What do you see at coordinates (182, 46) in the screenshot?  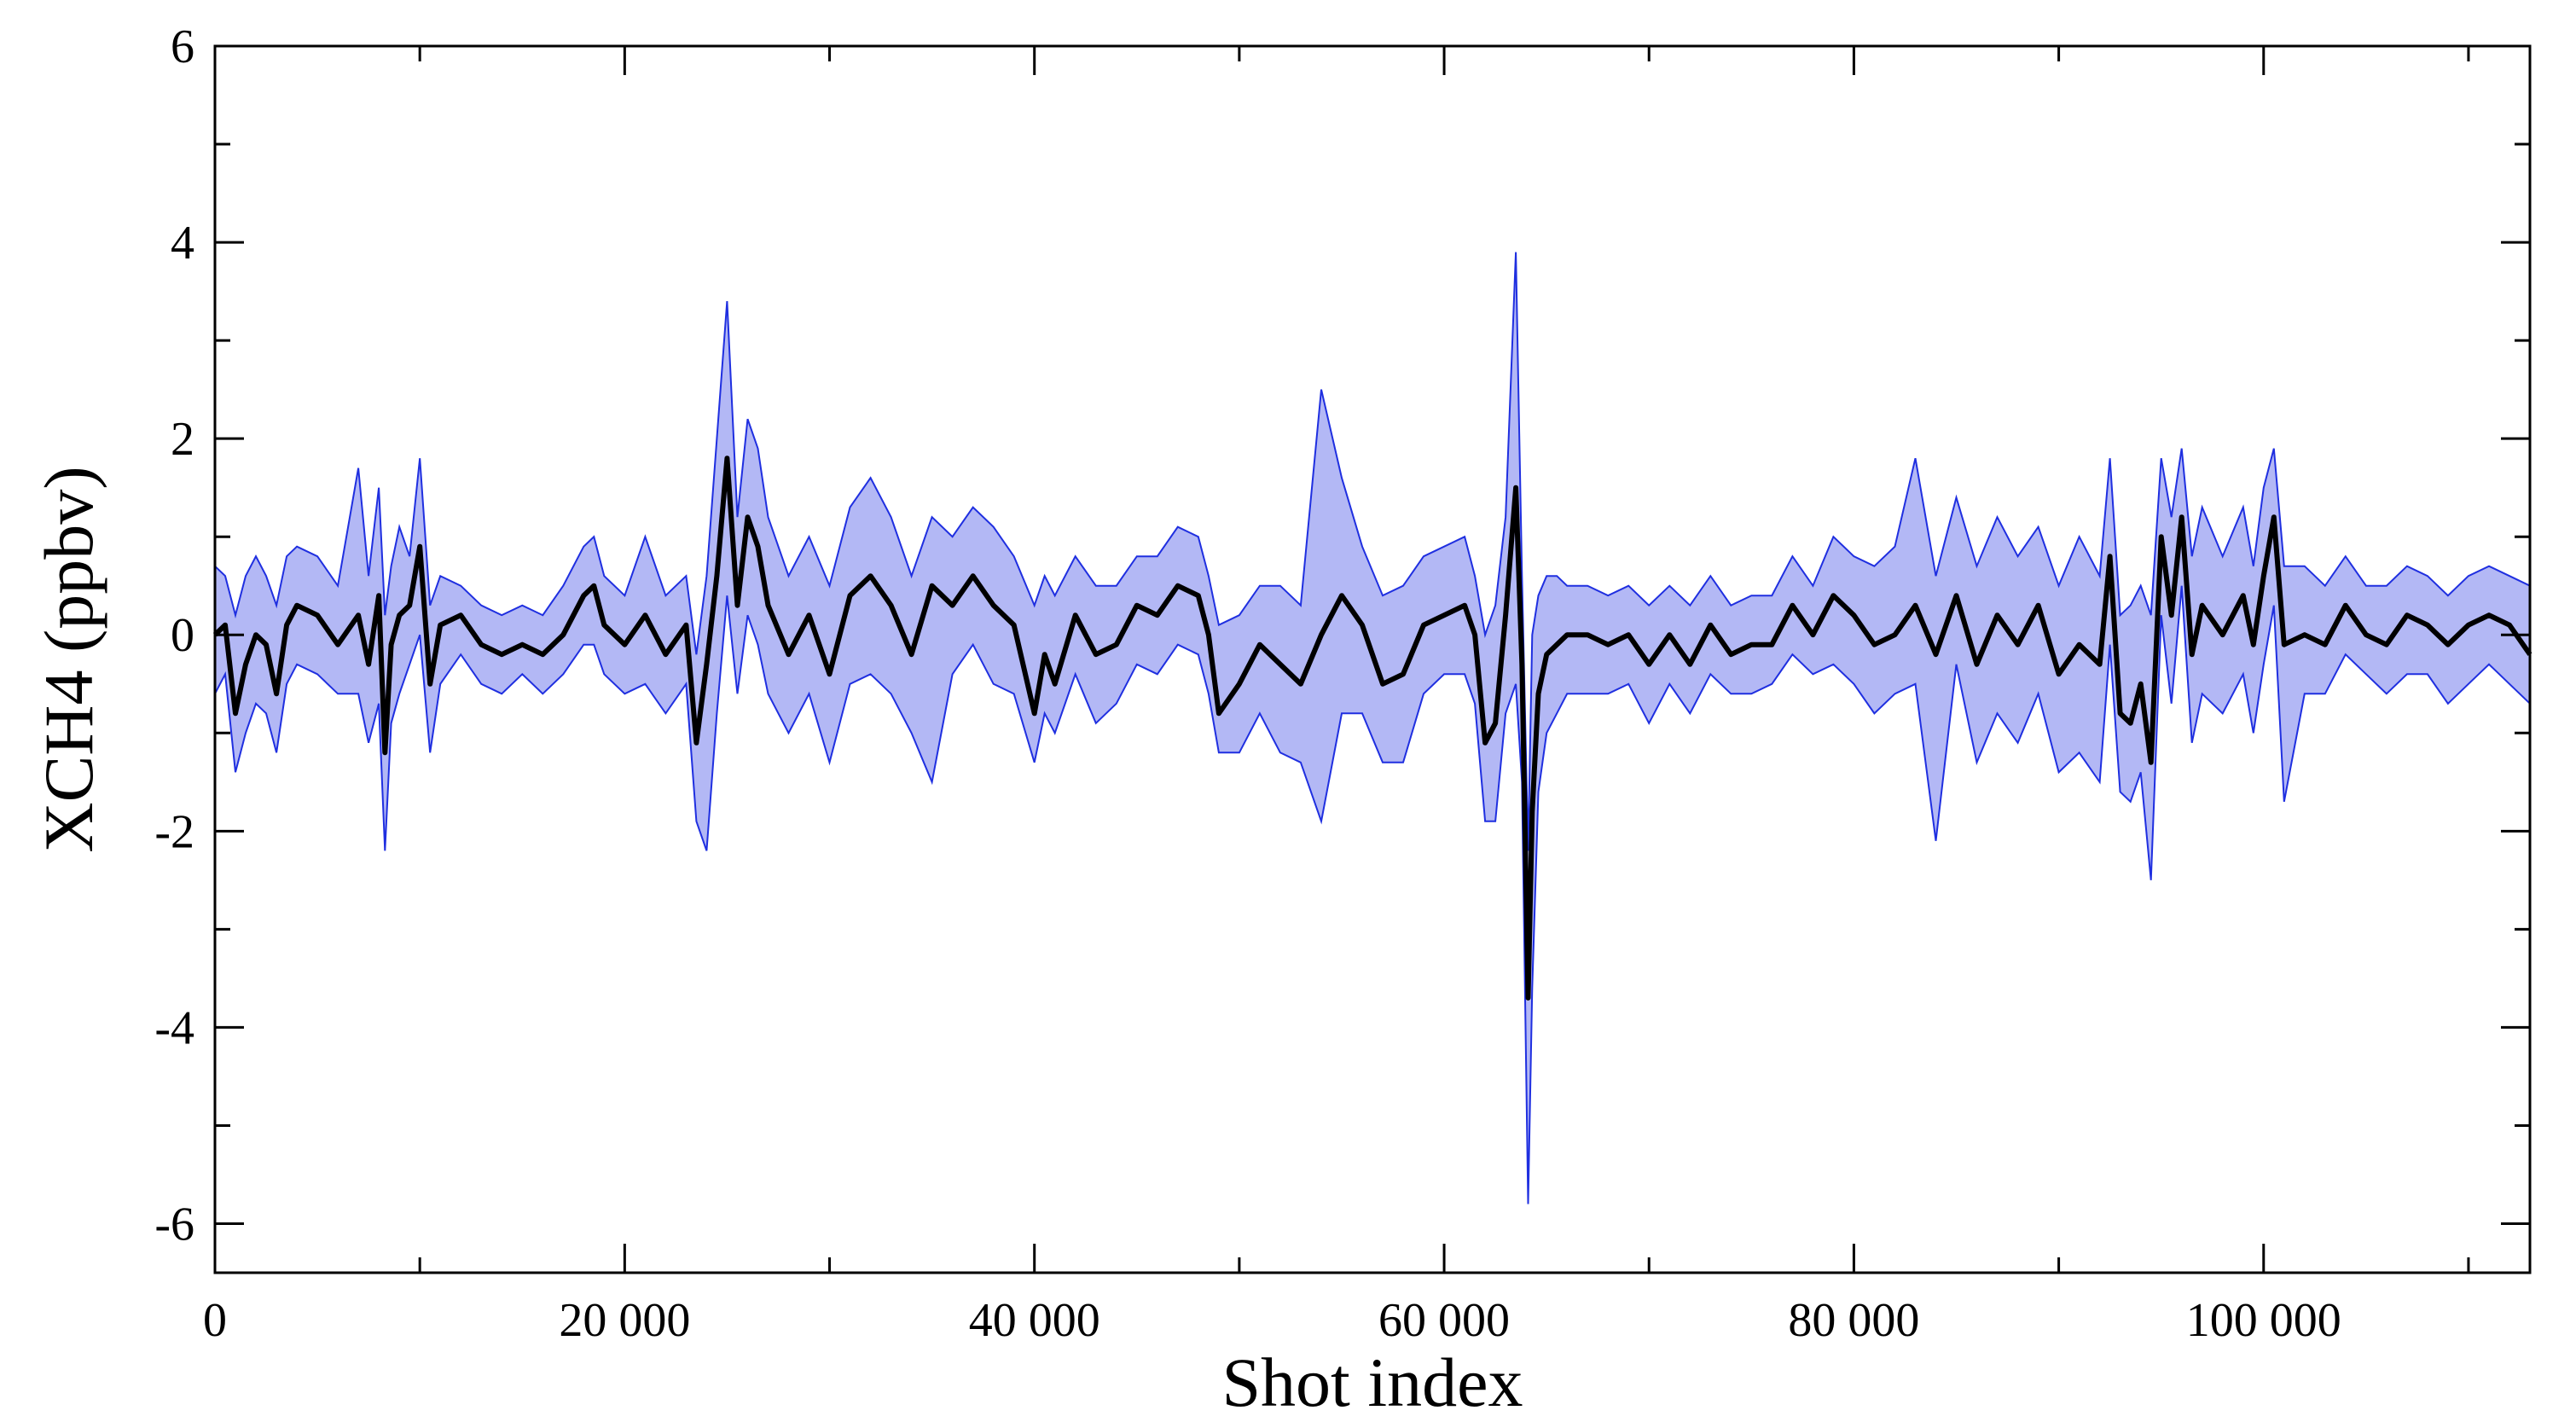 I see `y-tick-label: 6` at bounding box center [182, 46].